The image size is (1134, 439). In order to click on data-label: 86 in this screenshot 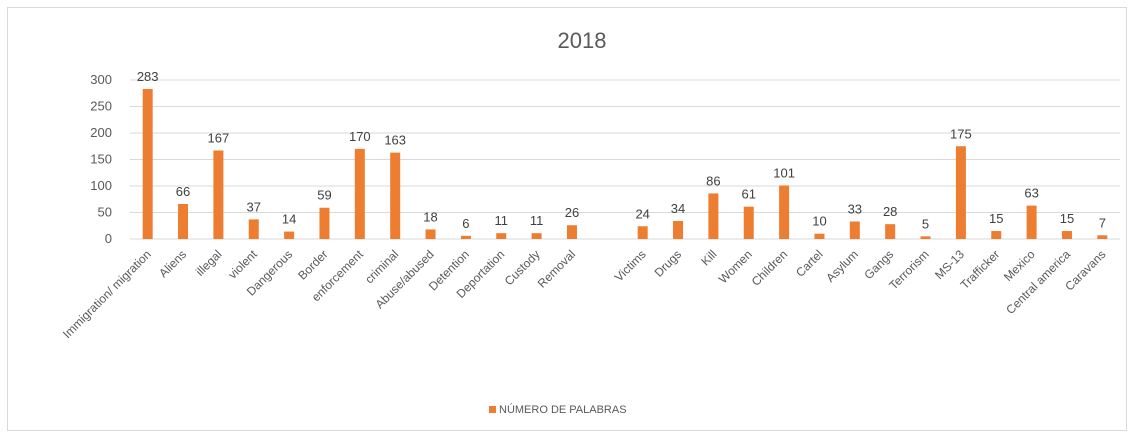, I will do `click(713, 180)`.